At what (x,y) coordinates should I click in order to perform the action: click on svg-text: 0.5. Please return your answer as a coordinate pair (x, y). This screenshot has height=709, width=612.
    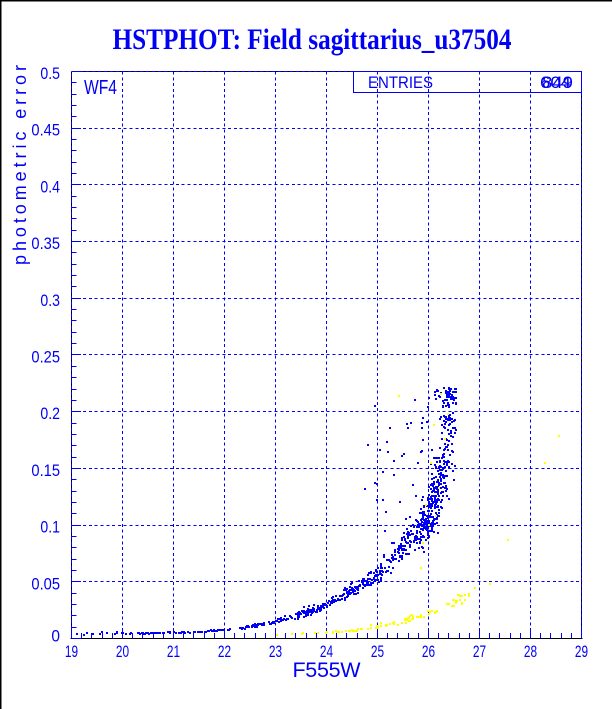
    Looking at the image, I should click on (50, 73).